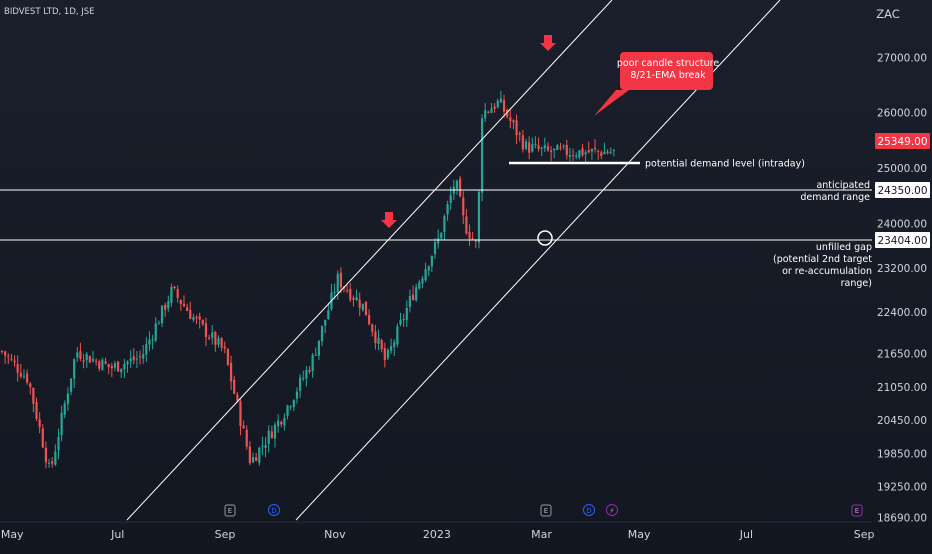 The height and width of the screenshot is (554, 932). I want to click on level-badge-anticipated: 24350.00, so click(902, 190).